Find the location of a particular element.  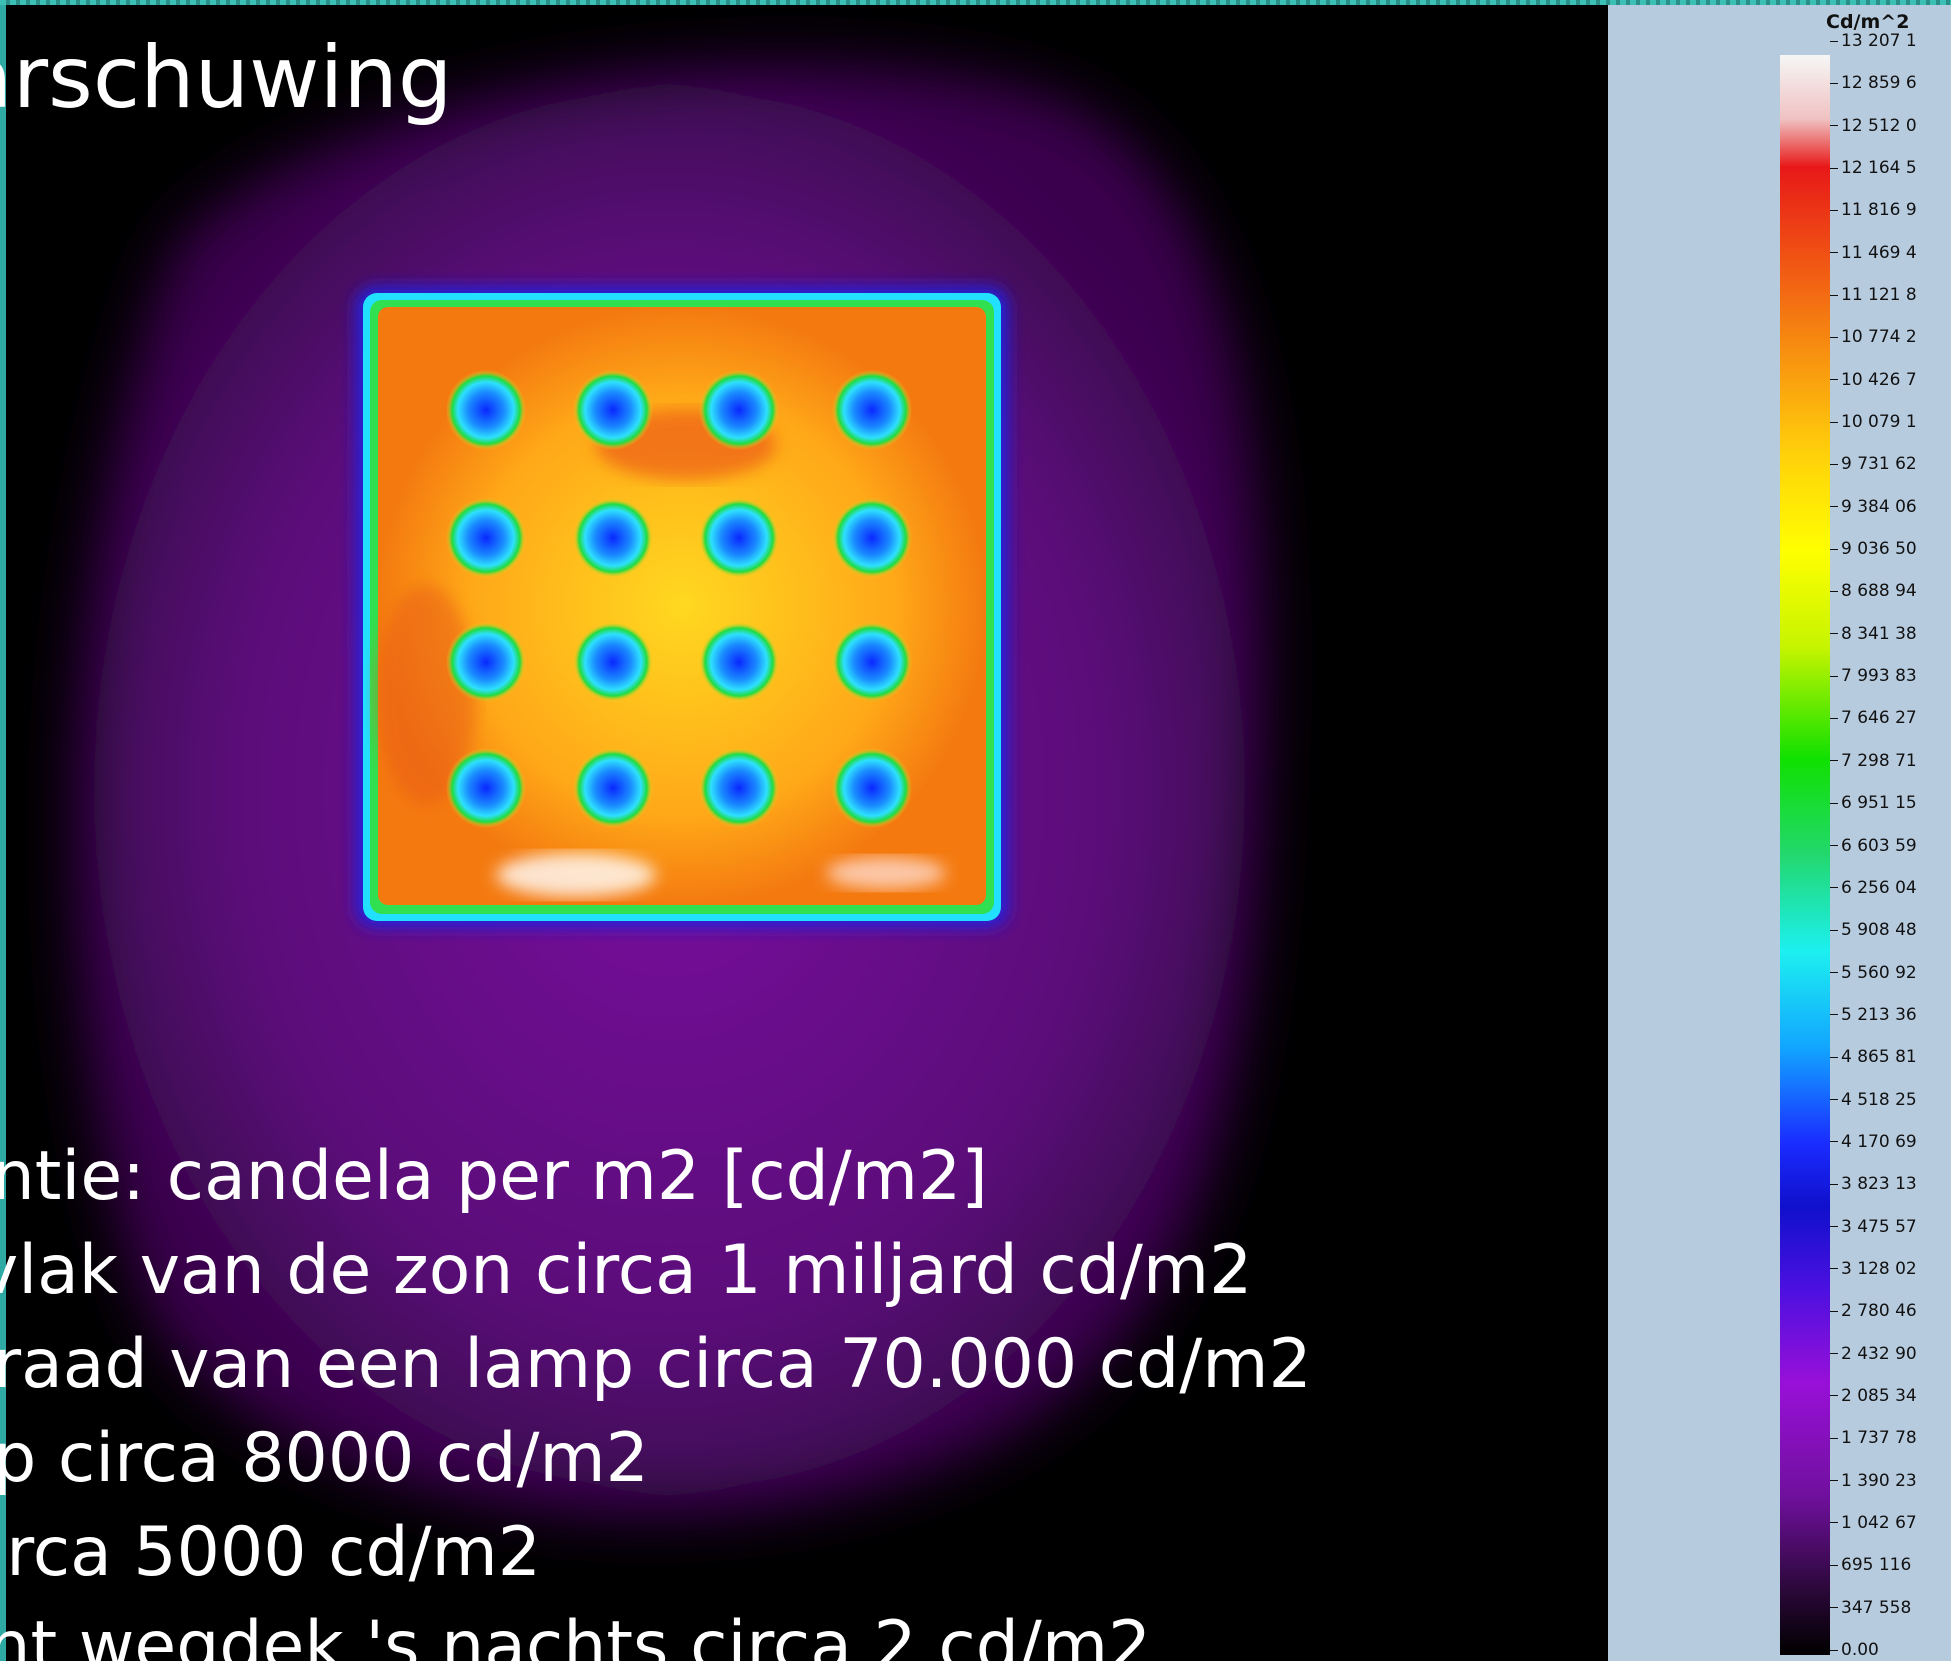

hotspot-white-bottom-right is located at coordinates (886, 873).